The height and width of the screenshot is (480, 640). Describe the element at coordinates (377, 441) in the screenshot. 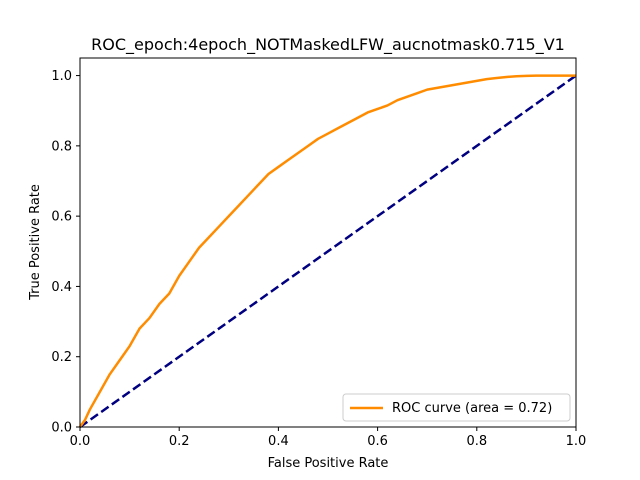

I see `x-tick-label: 0.6` at that location.